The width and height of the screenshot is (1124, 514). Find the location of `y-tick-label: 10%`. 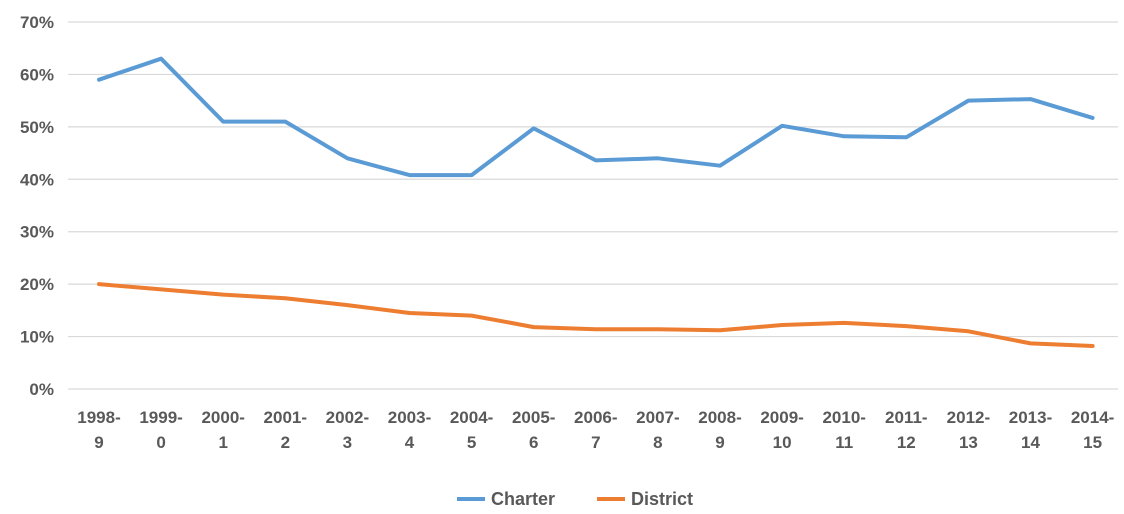

y-tick-label: 10% is located at coordinates (37, 337).